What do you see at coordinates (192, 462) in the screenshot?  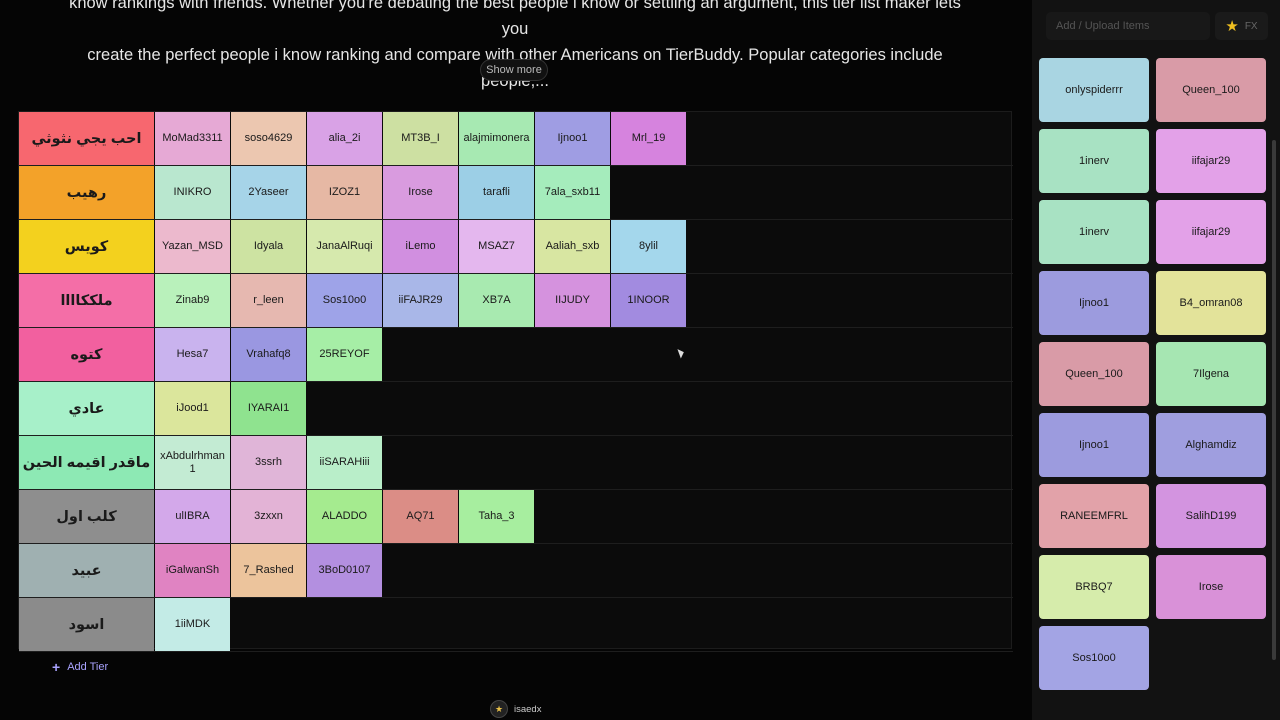 I see `tier-item-card: xAbdulrhman1` at bounding box center [192, 462].